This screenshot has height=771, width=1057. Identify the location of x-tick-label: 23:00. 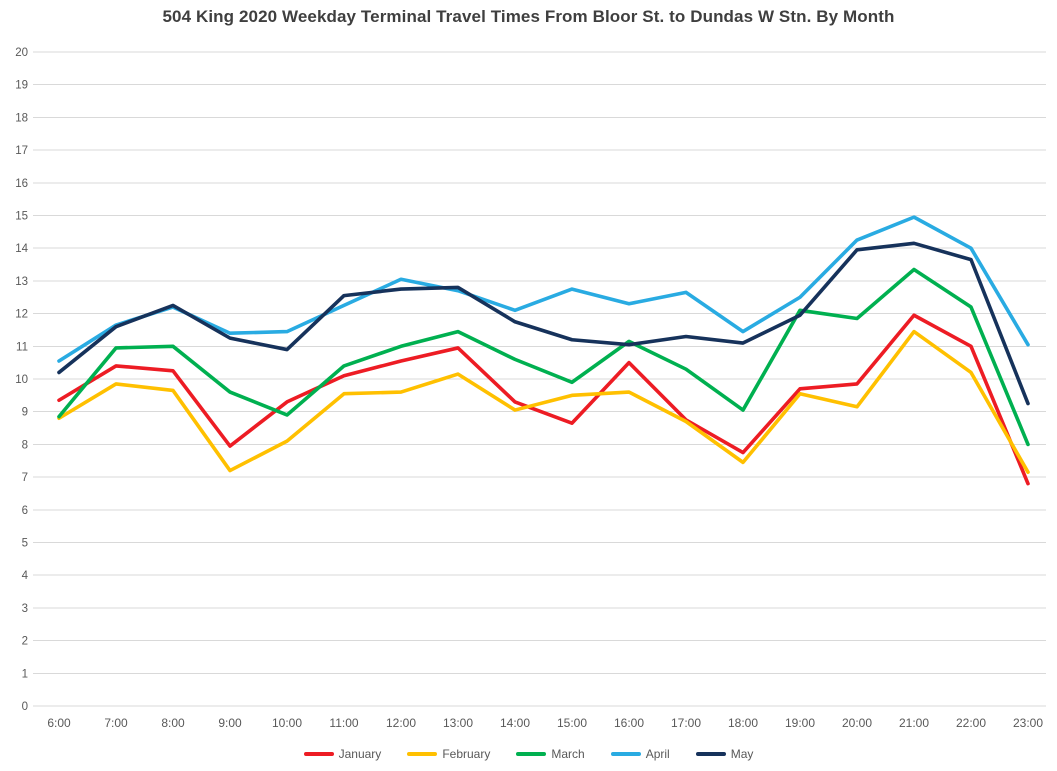
(1028, 723).